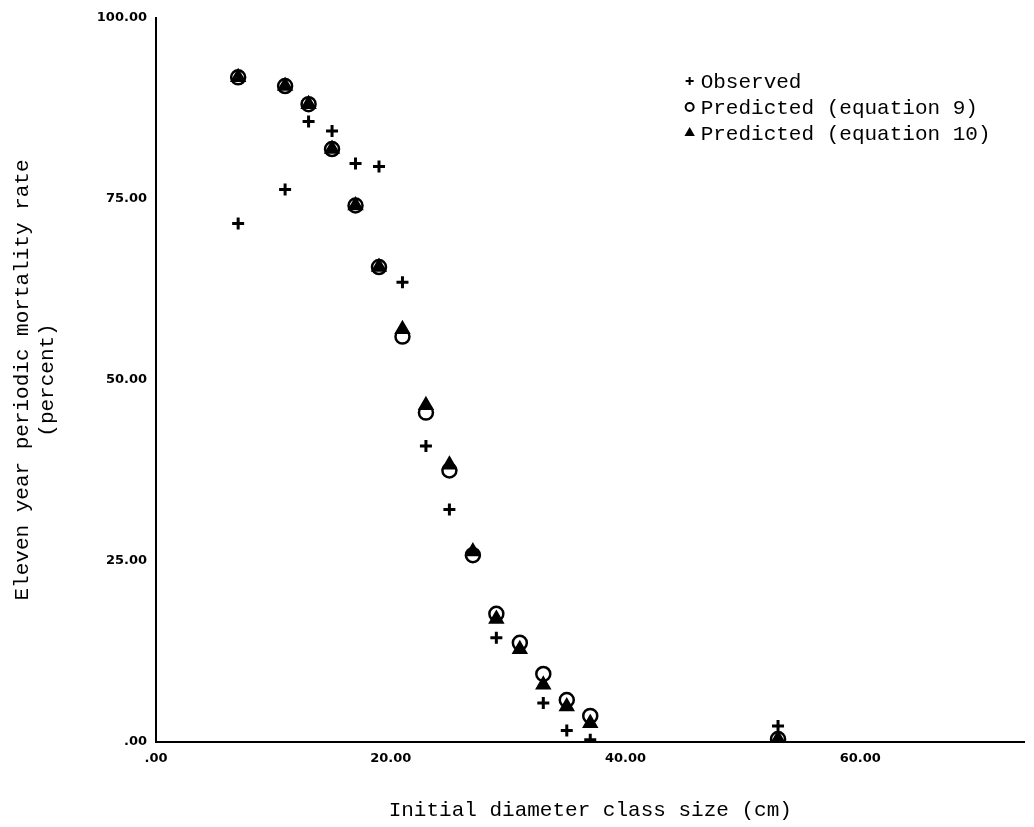  I want to click on x-tick-label: .00, so click(156, 758).